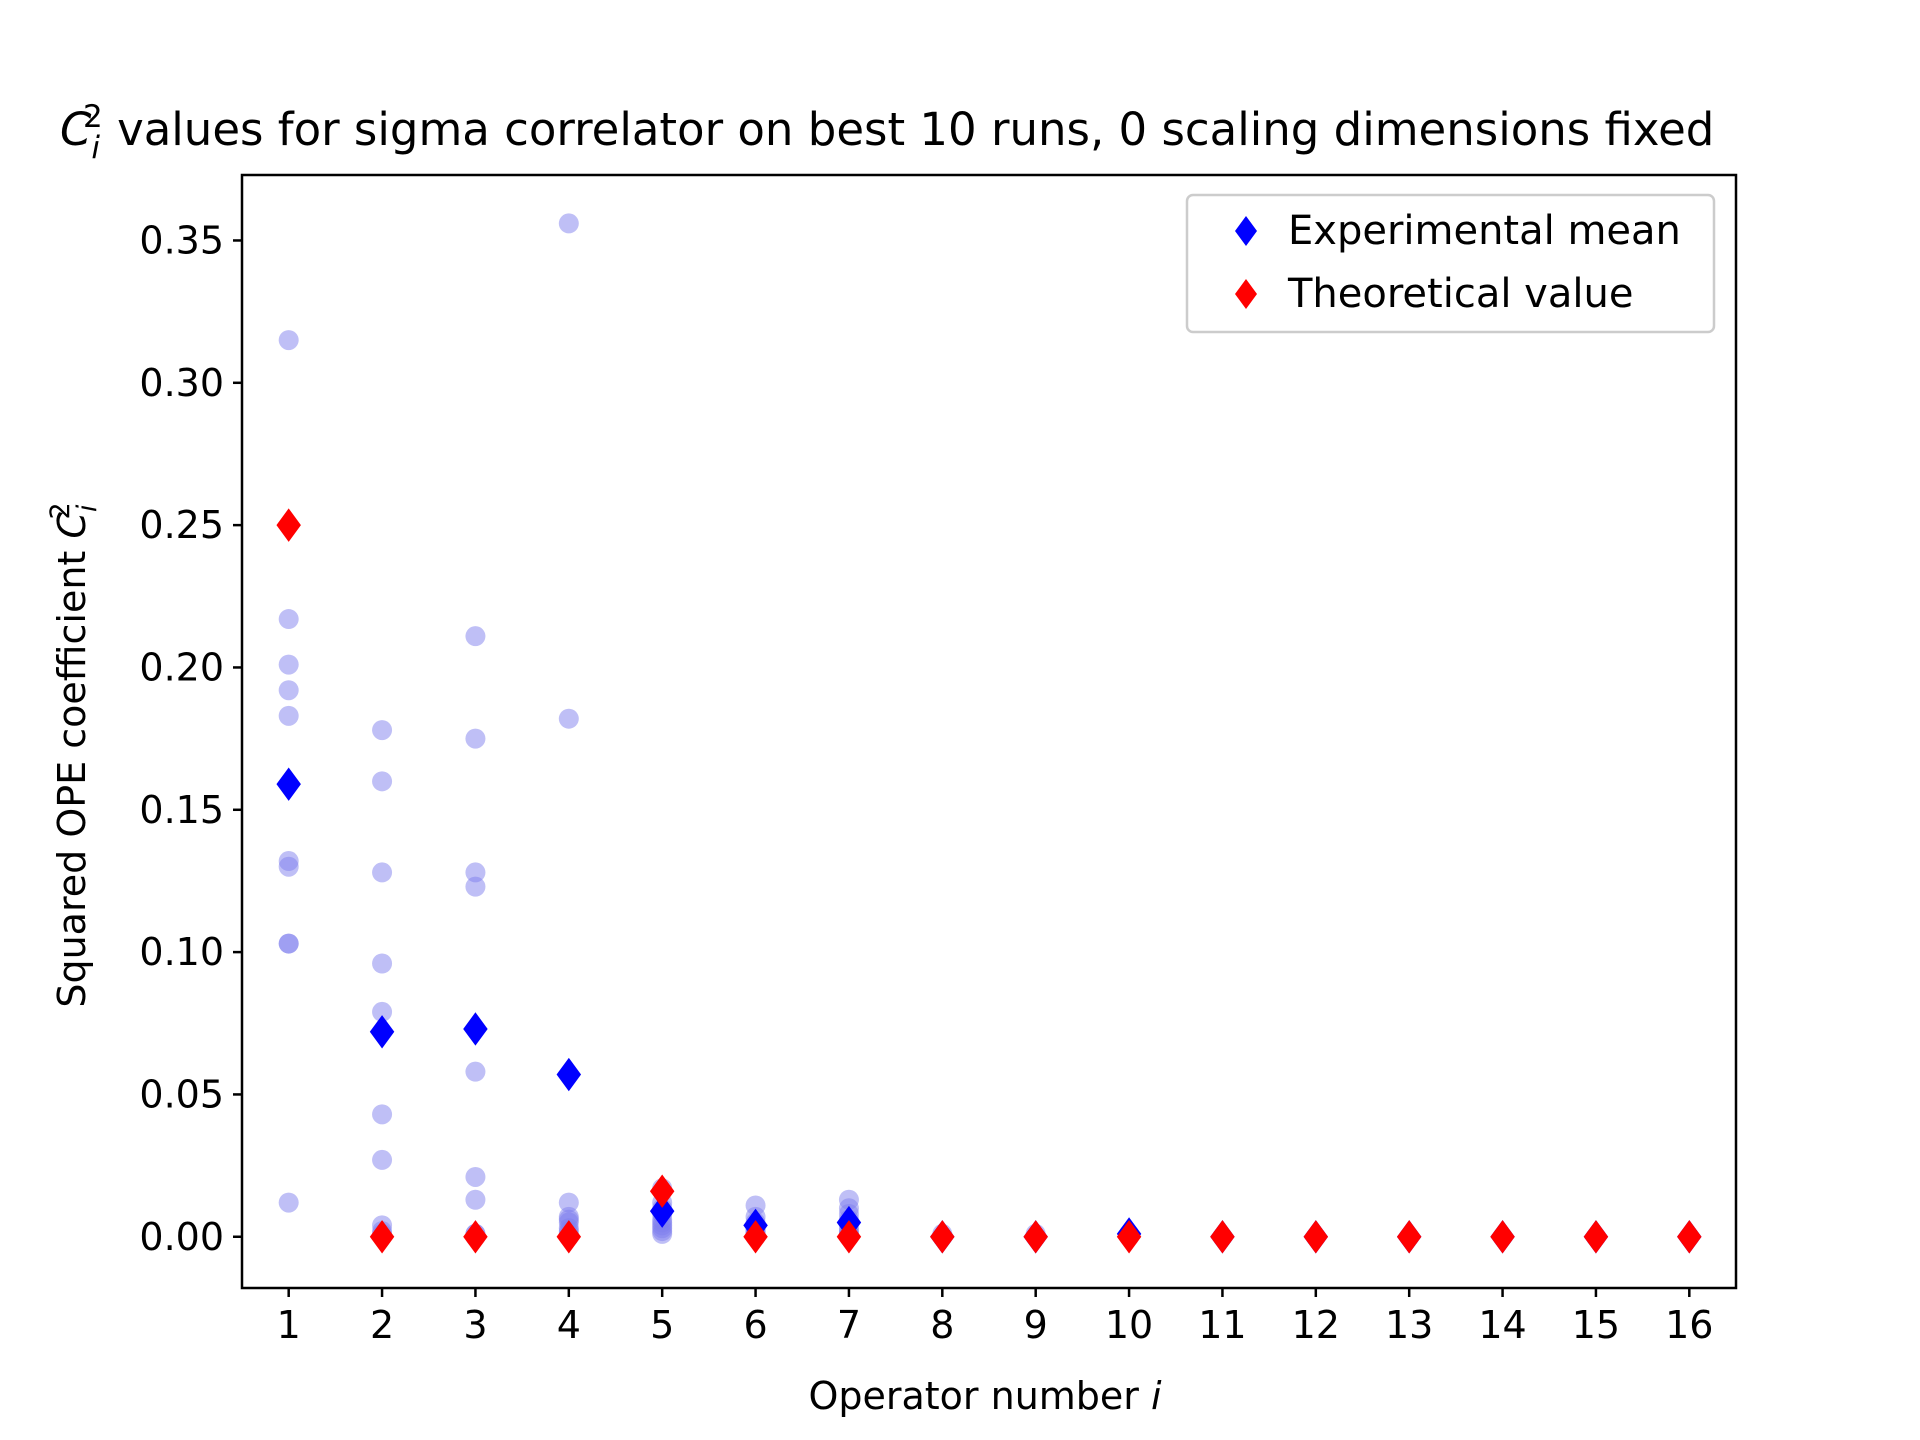  I want to click on x-tick-label: 8, so click(942, 1325).